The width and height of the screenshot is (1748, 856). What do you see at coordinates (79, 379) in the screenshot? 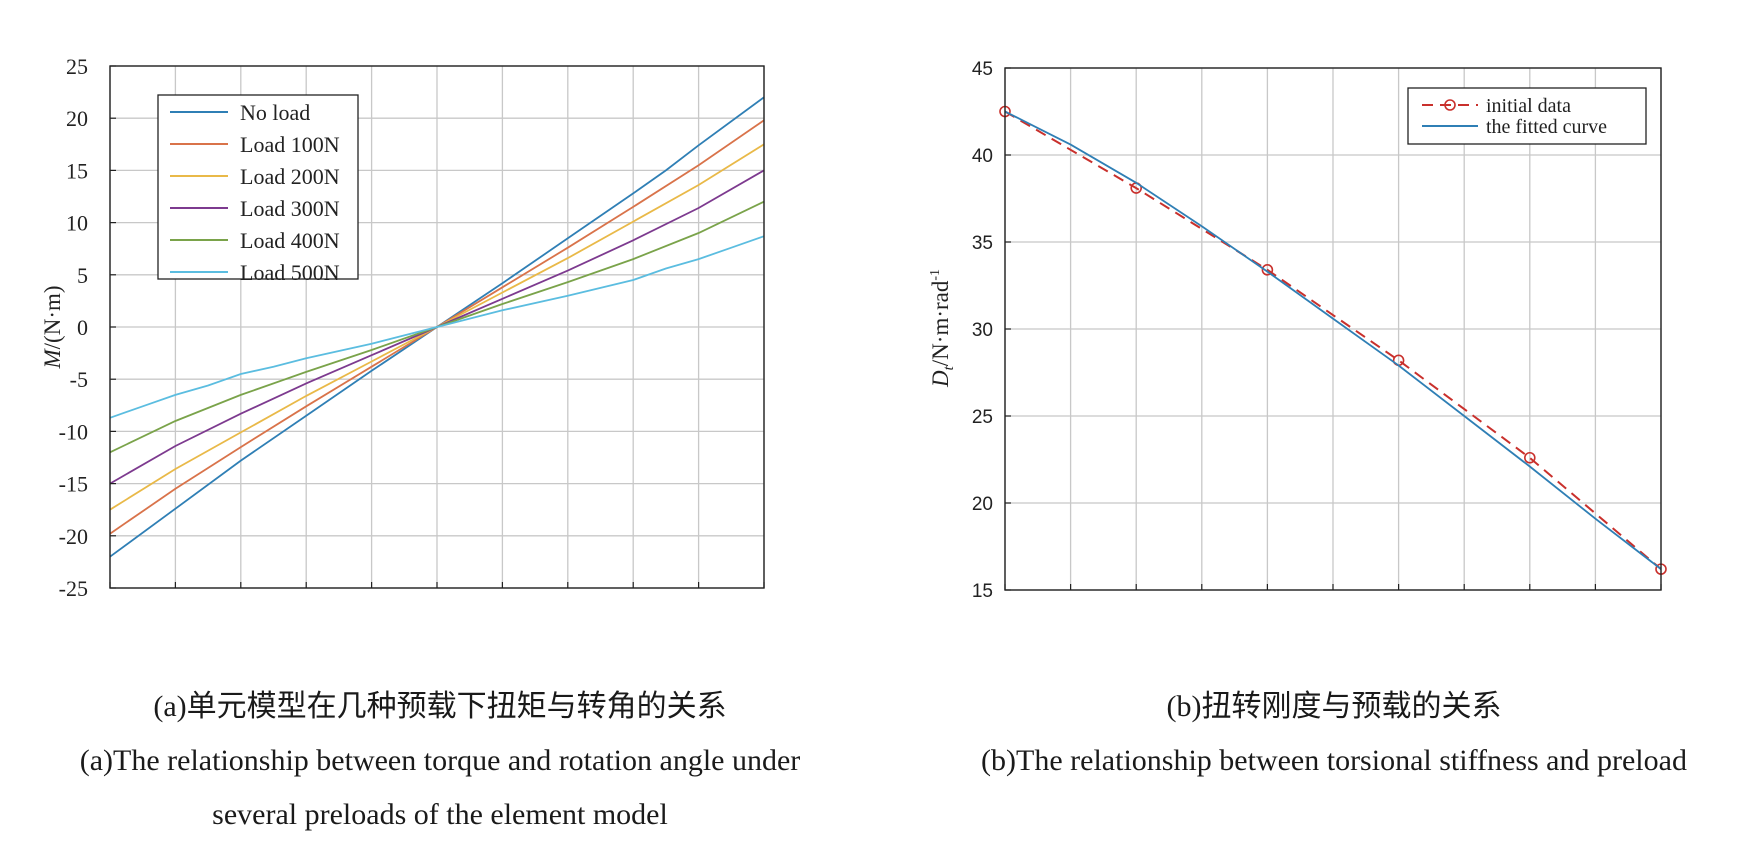
I see `y-tick-label: -5` at bounding box center [79, 379].